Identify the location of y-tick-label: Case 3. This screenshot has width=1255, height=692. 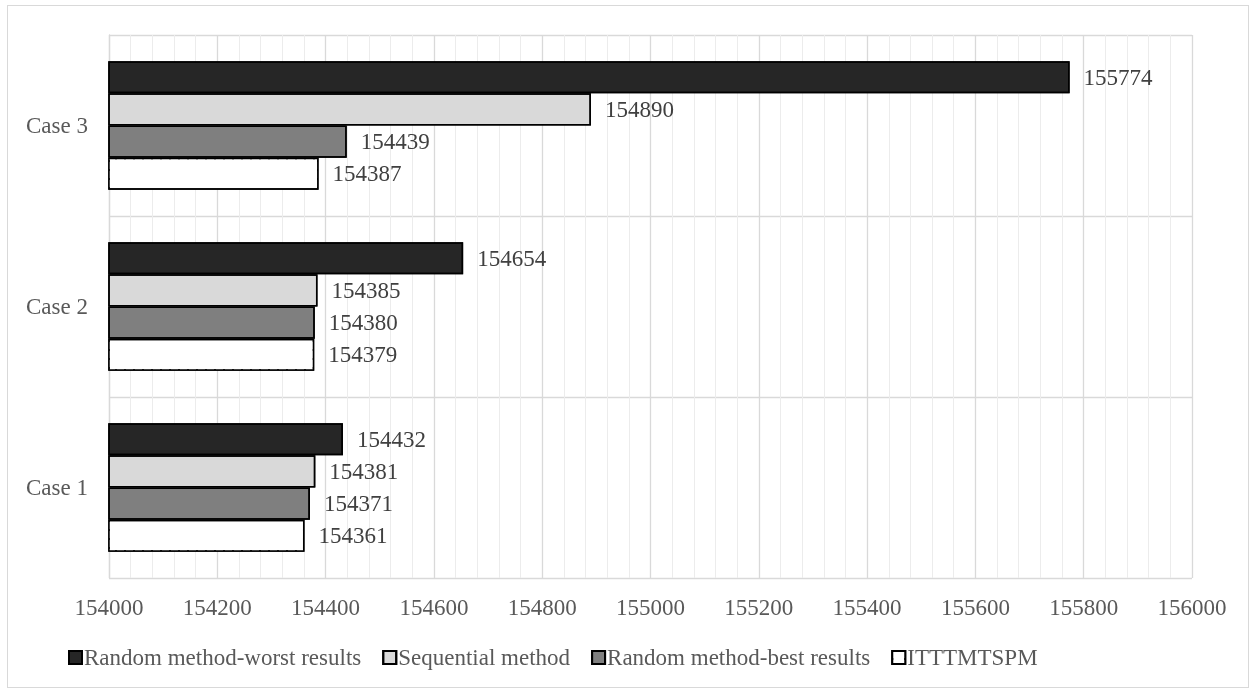
(57, 125).